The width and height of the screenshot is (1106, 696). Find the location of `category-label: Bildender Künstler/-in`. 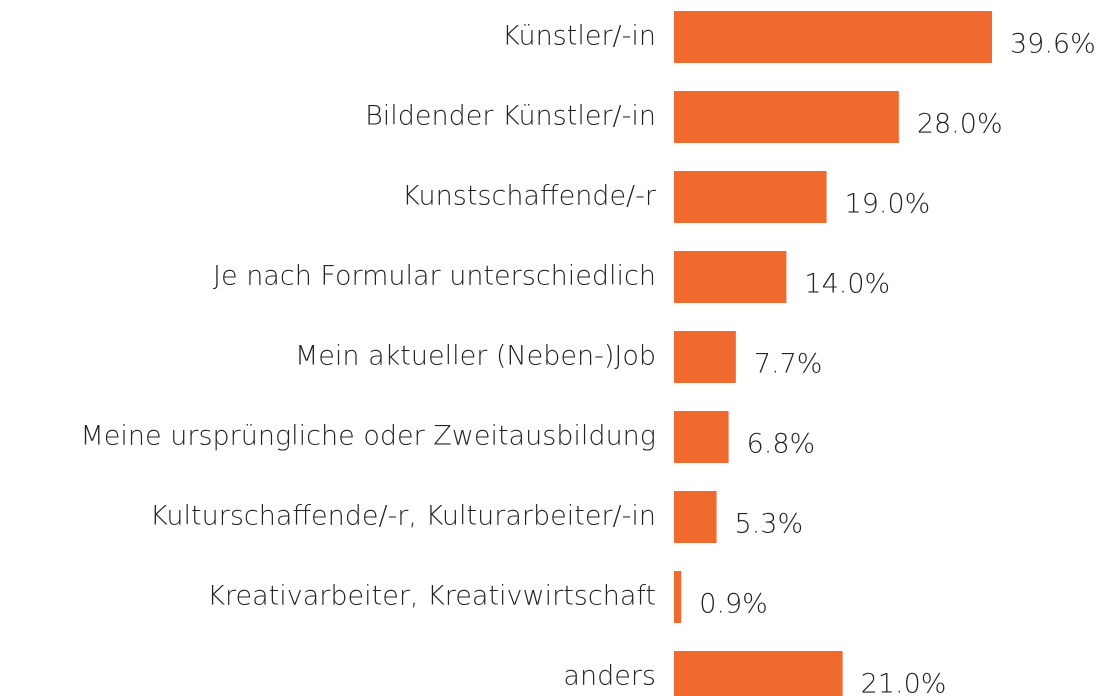

category-label: Bildender Künstler/-in is located at coordinates (510, 116).